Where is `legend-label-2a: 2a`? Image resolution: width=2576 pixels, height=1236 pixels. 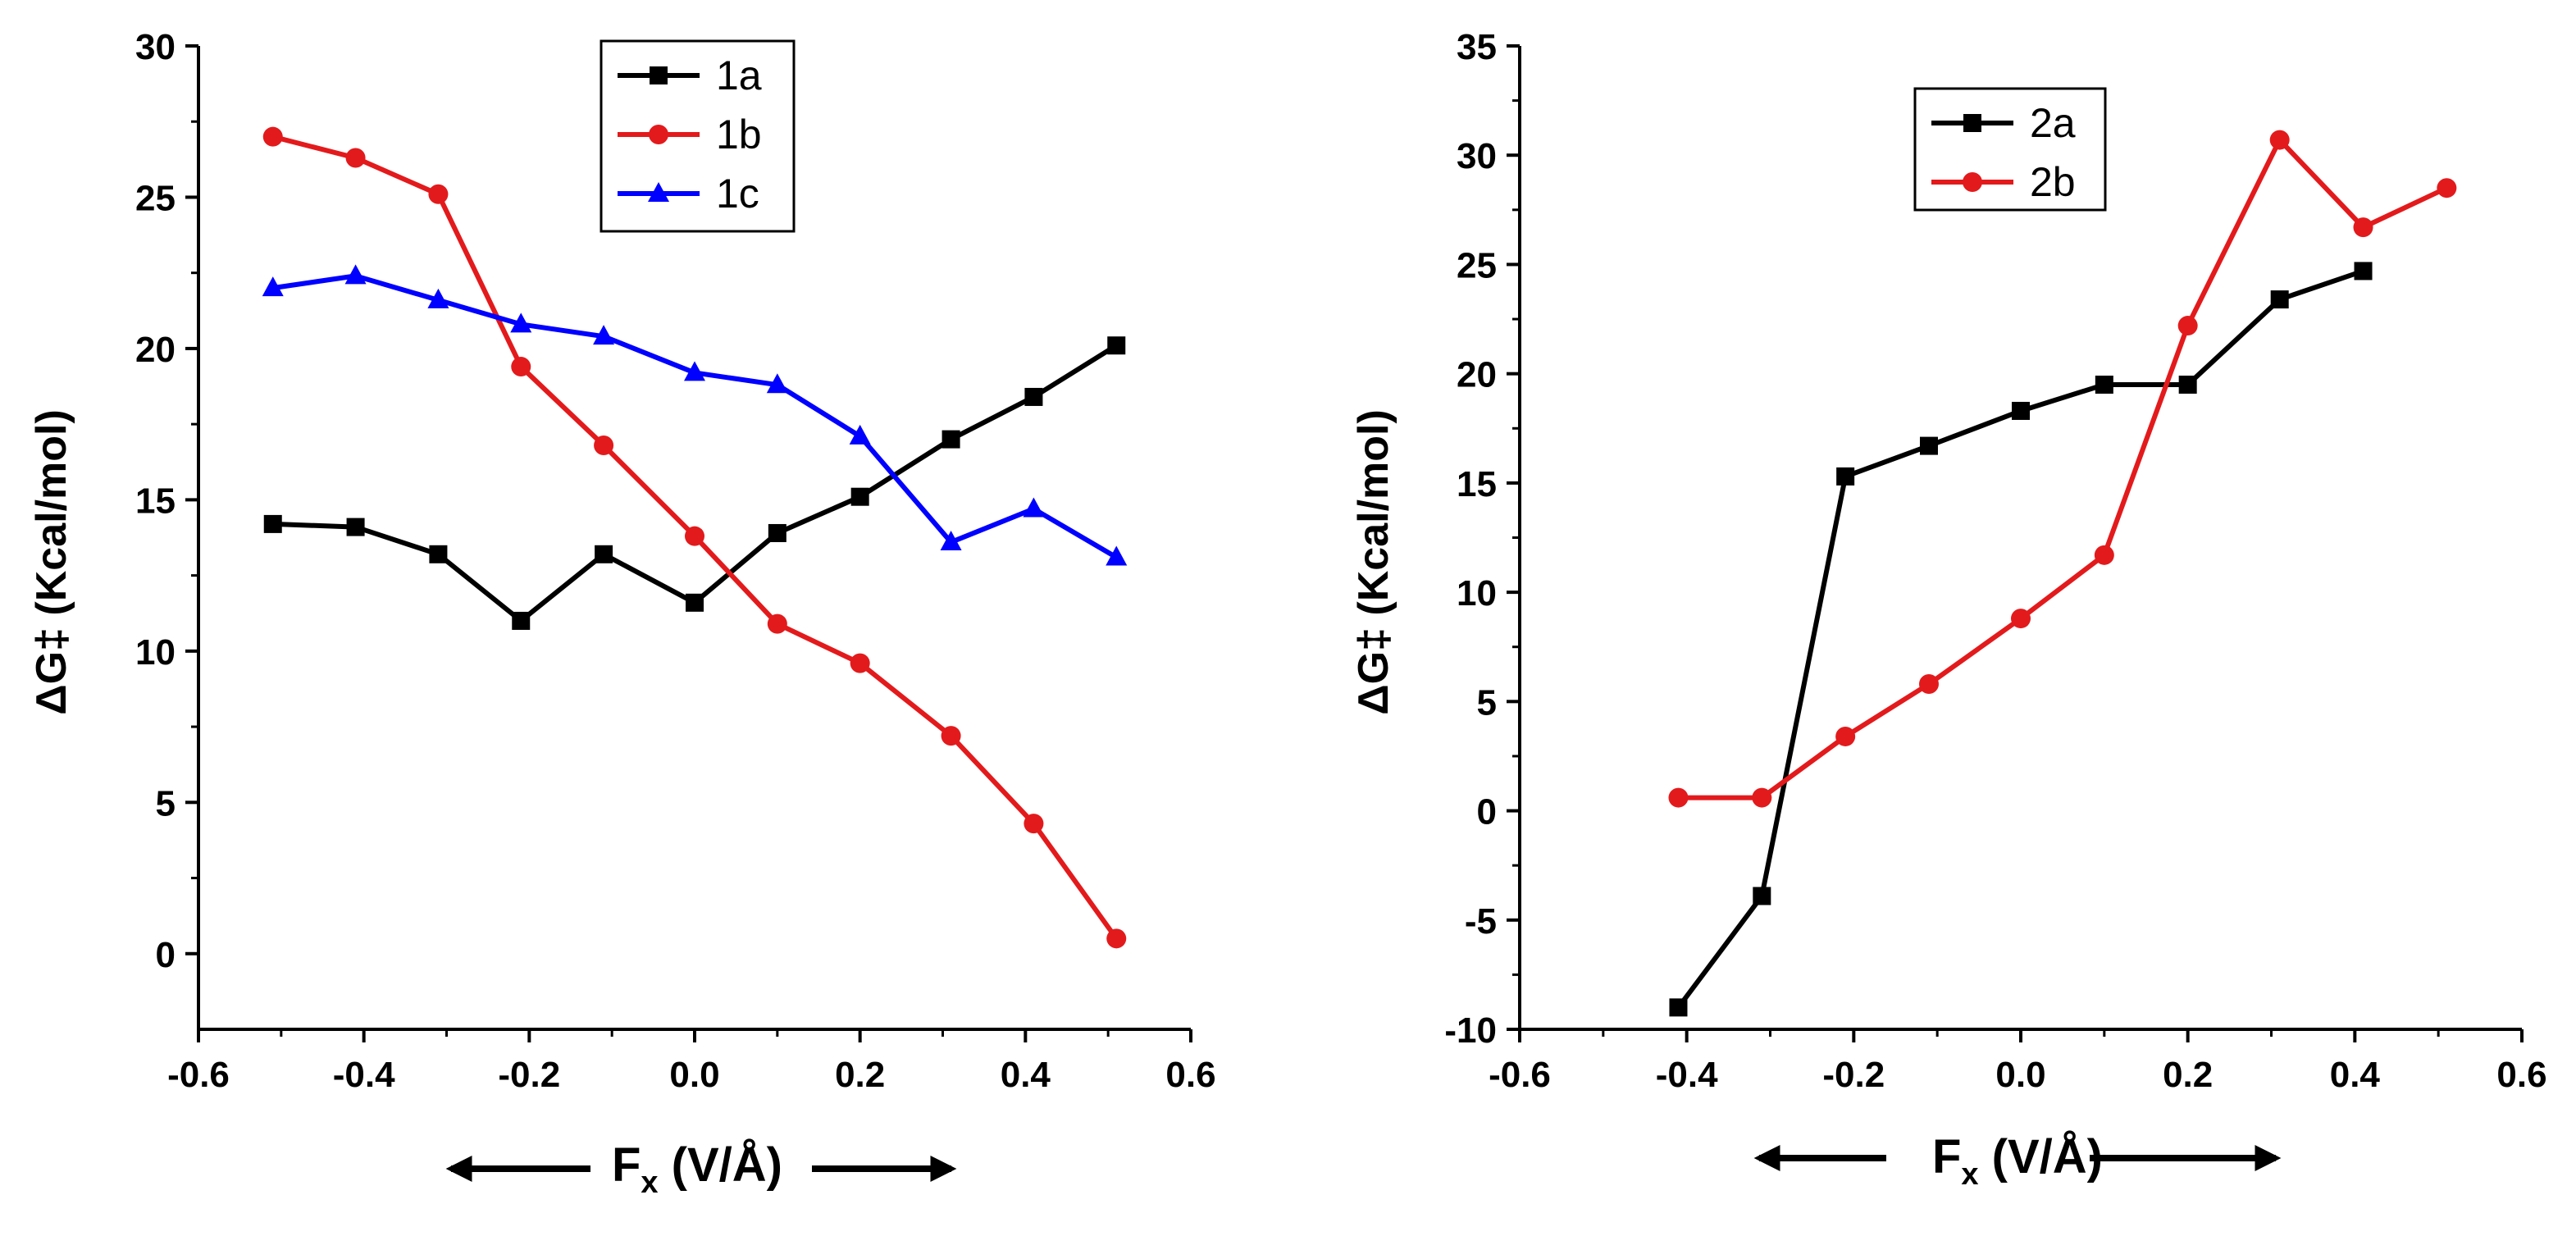
legend-label-2a: 2a is located at coordinates (2053, 123).